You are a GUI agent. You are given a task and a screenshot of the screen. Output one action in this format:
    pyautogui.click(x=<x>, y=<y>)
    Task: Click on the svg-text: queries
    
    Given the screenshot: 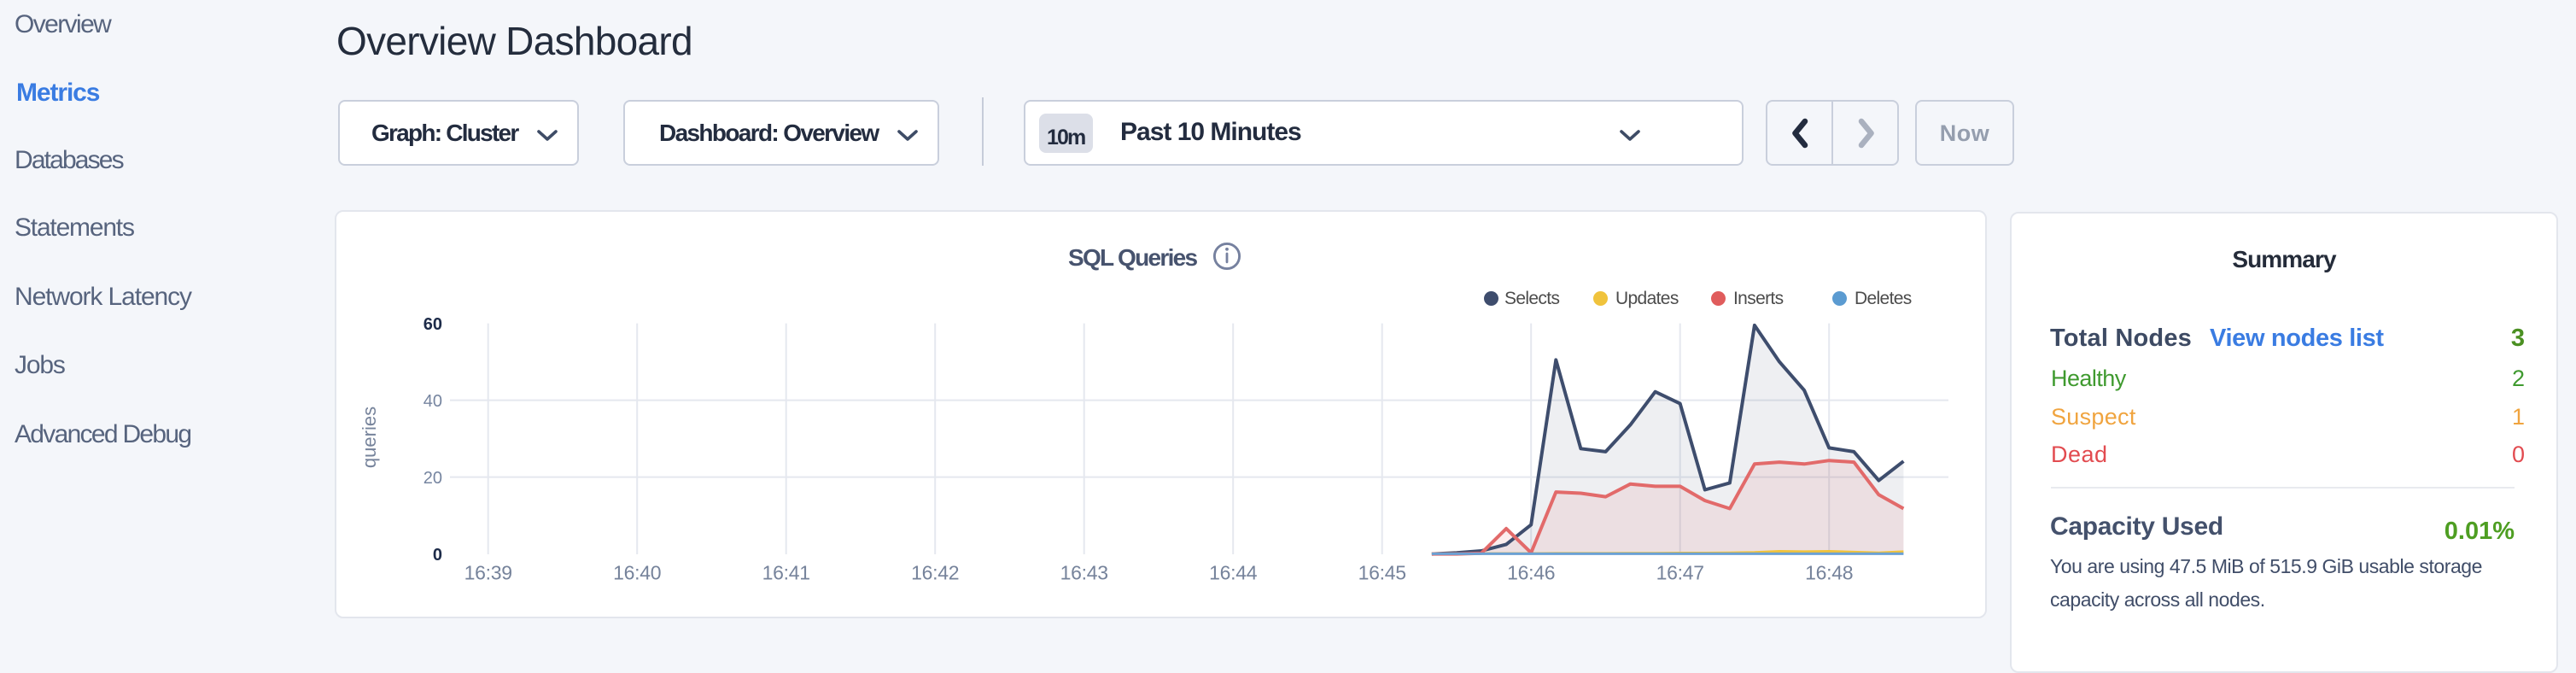 What is the action you would take?
    pyautogui.click(x=369, y=438)
    